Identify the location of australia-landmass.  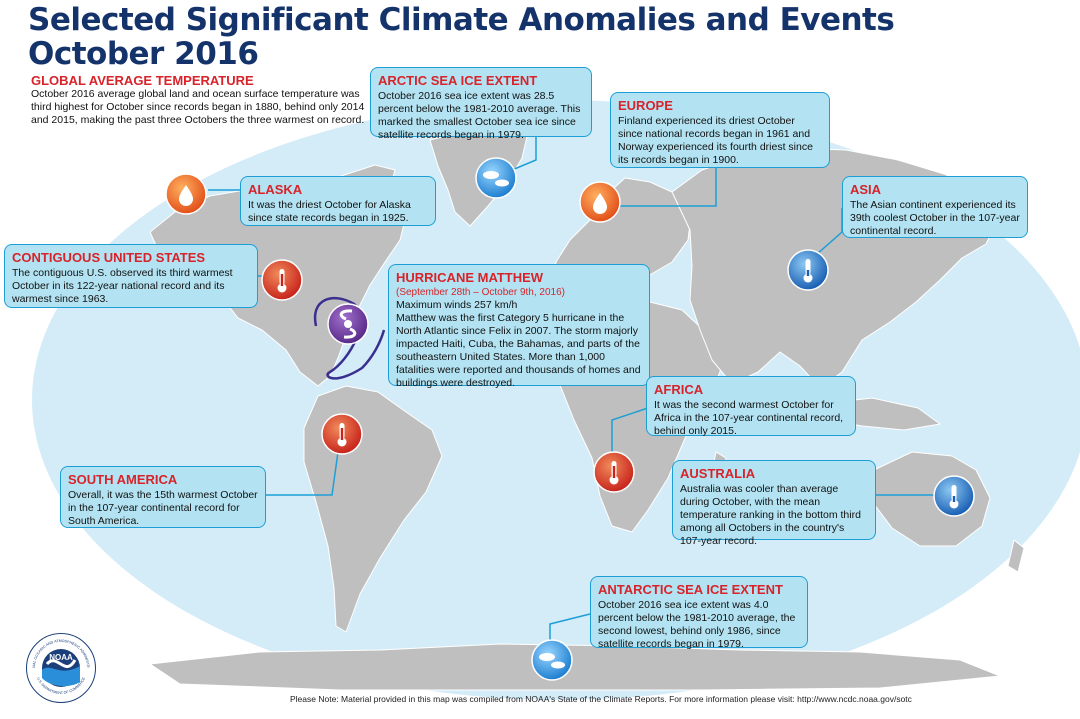
(932, 499).